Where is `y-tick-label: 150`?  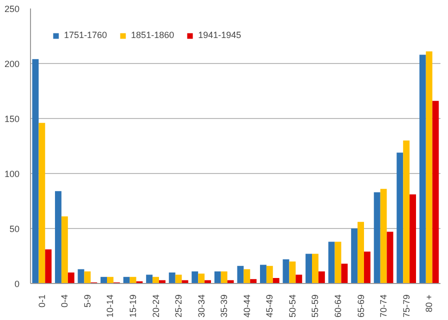
y-tick-label: 150 is located at coordinates (12, 119).